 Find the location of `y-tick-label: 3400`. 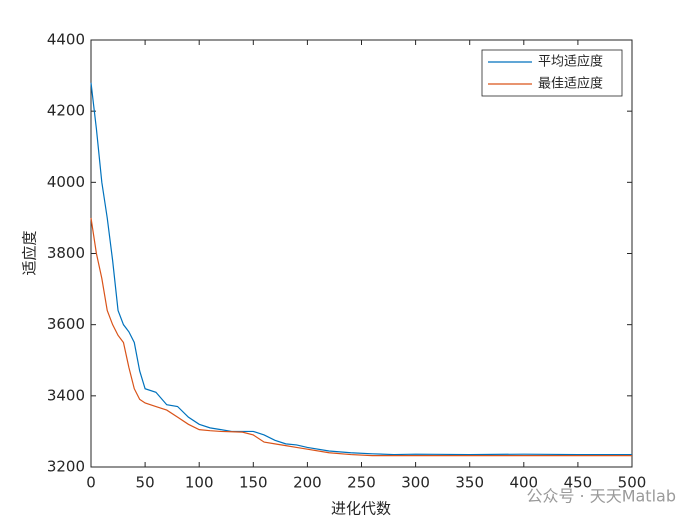

y-tick-label: 3400 is located at coordinates (66, 395).